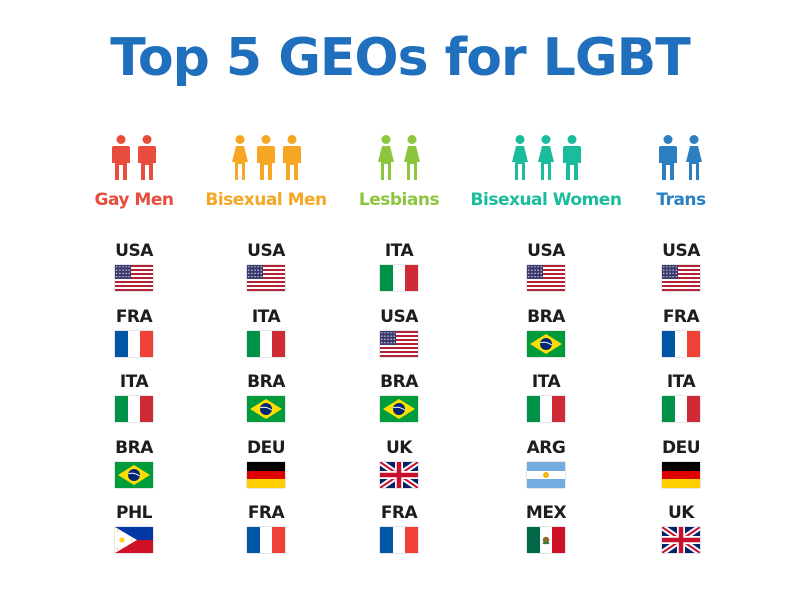  What do you see at coordinates (266, 200) in the screenshot?
I see `category-label: Bisexual Men` at bounding box center [266, 200].